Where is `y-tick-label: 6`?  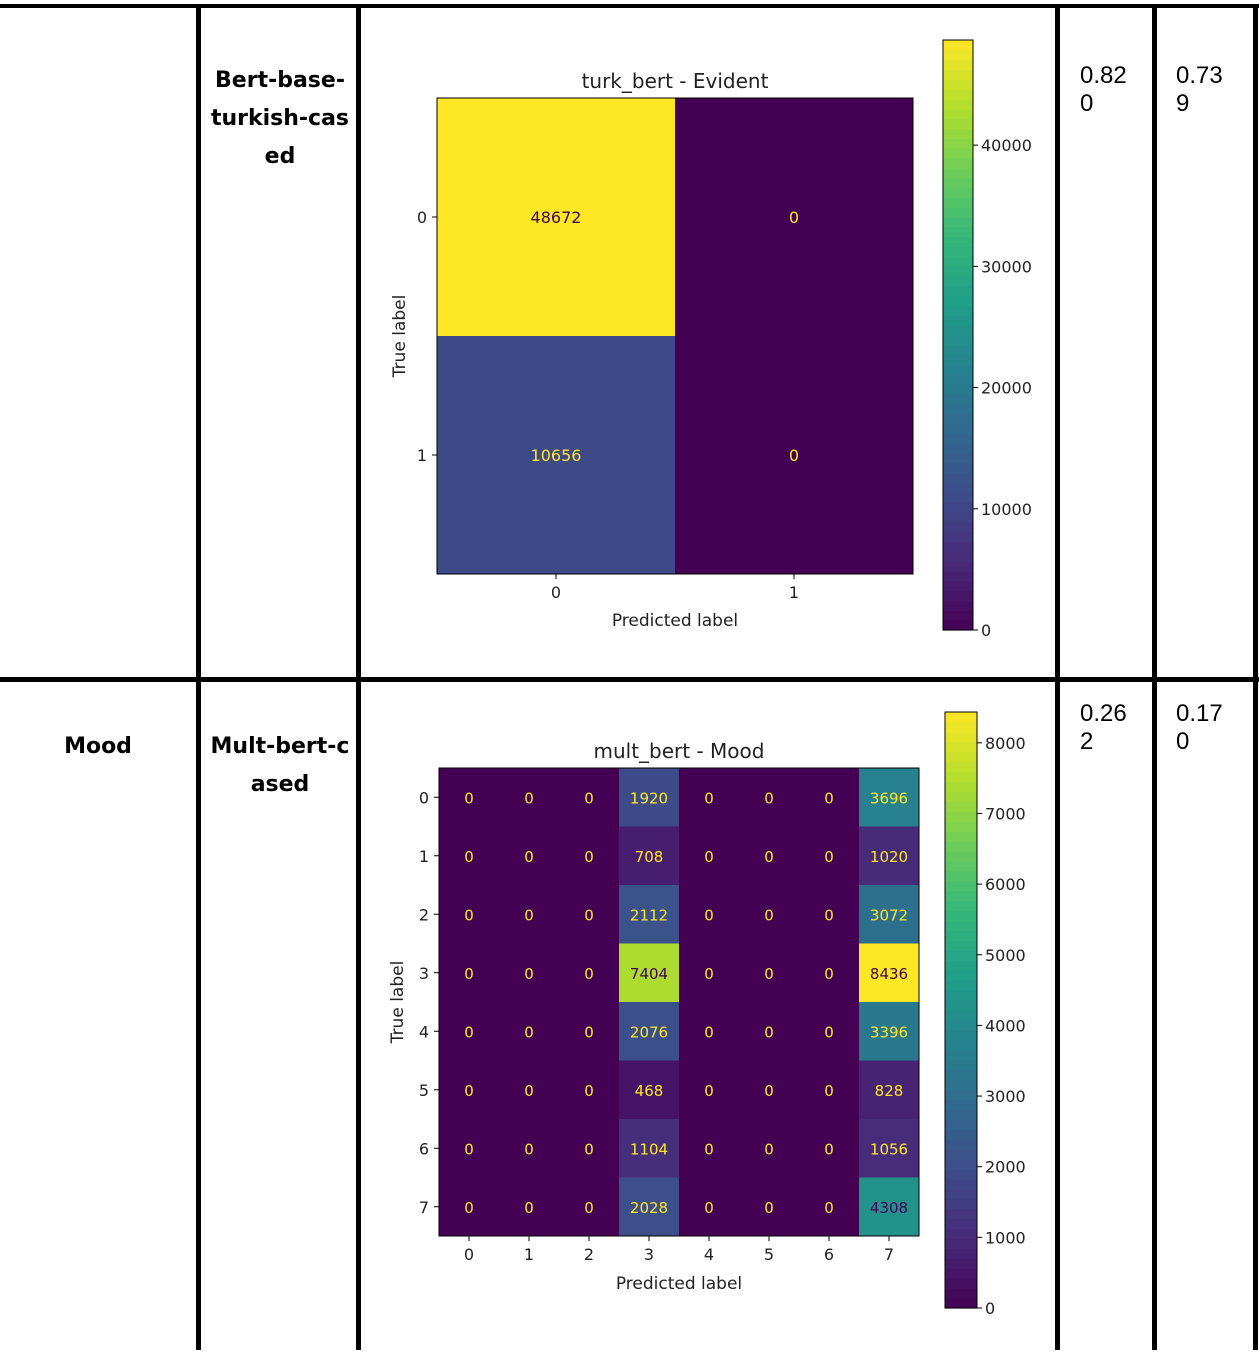
y-tick-label: 6 is located at coordinates (424, 1148).